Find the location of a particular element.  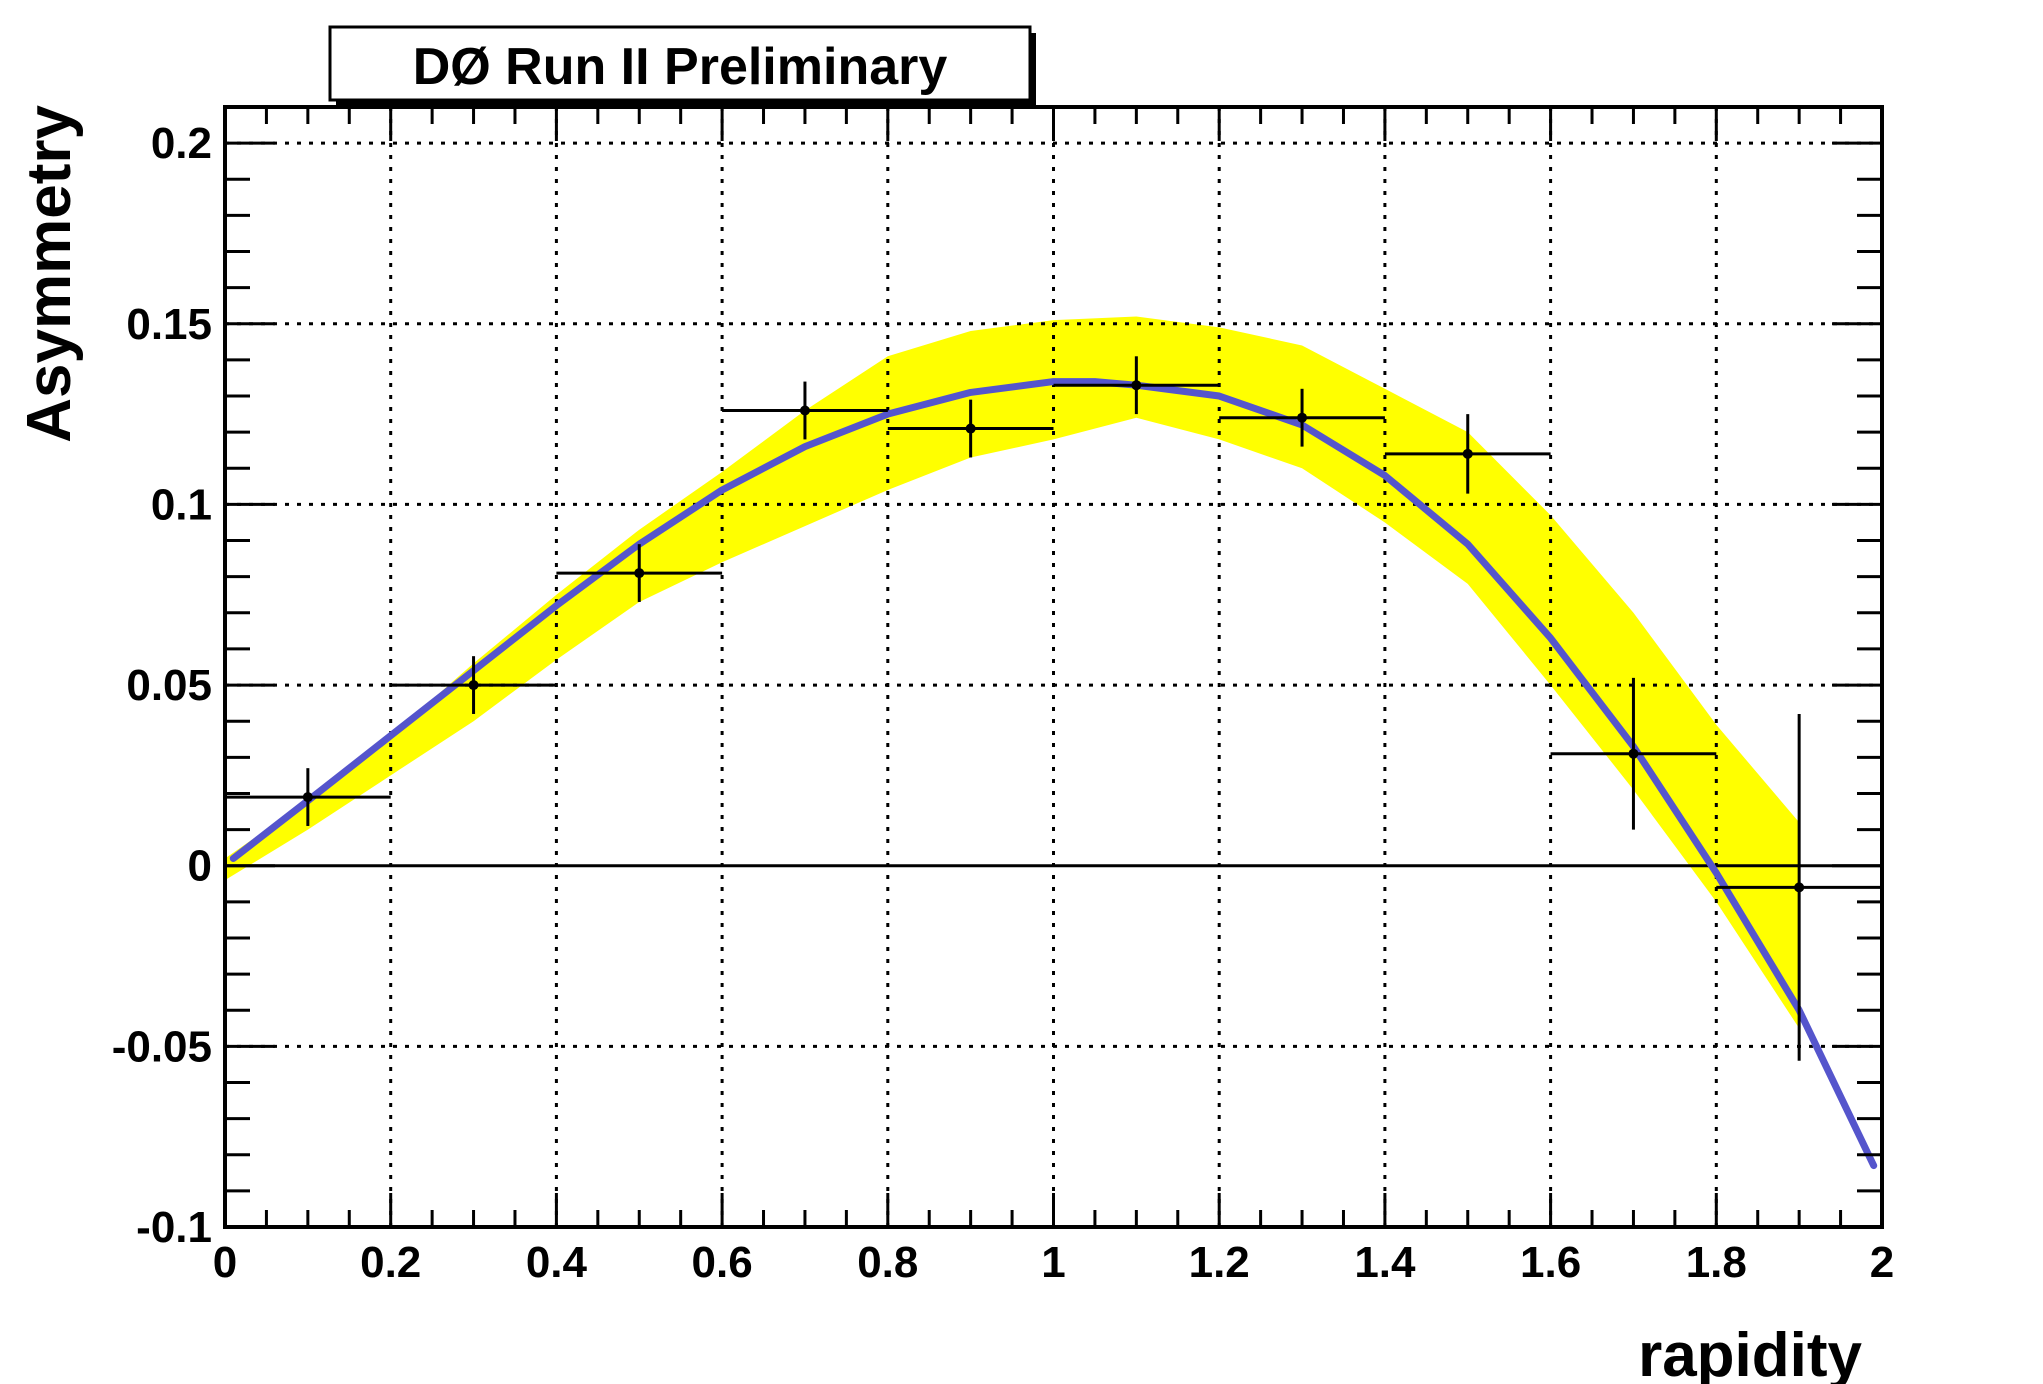

y-tick-label-0: -0.1 is located at coordinates (174, 1227).